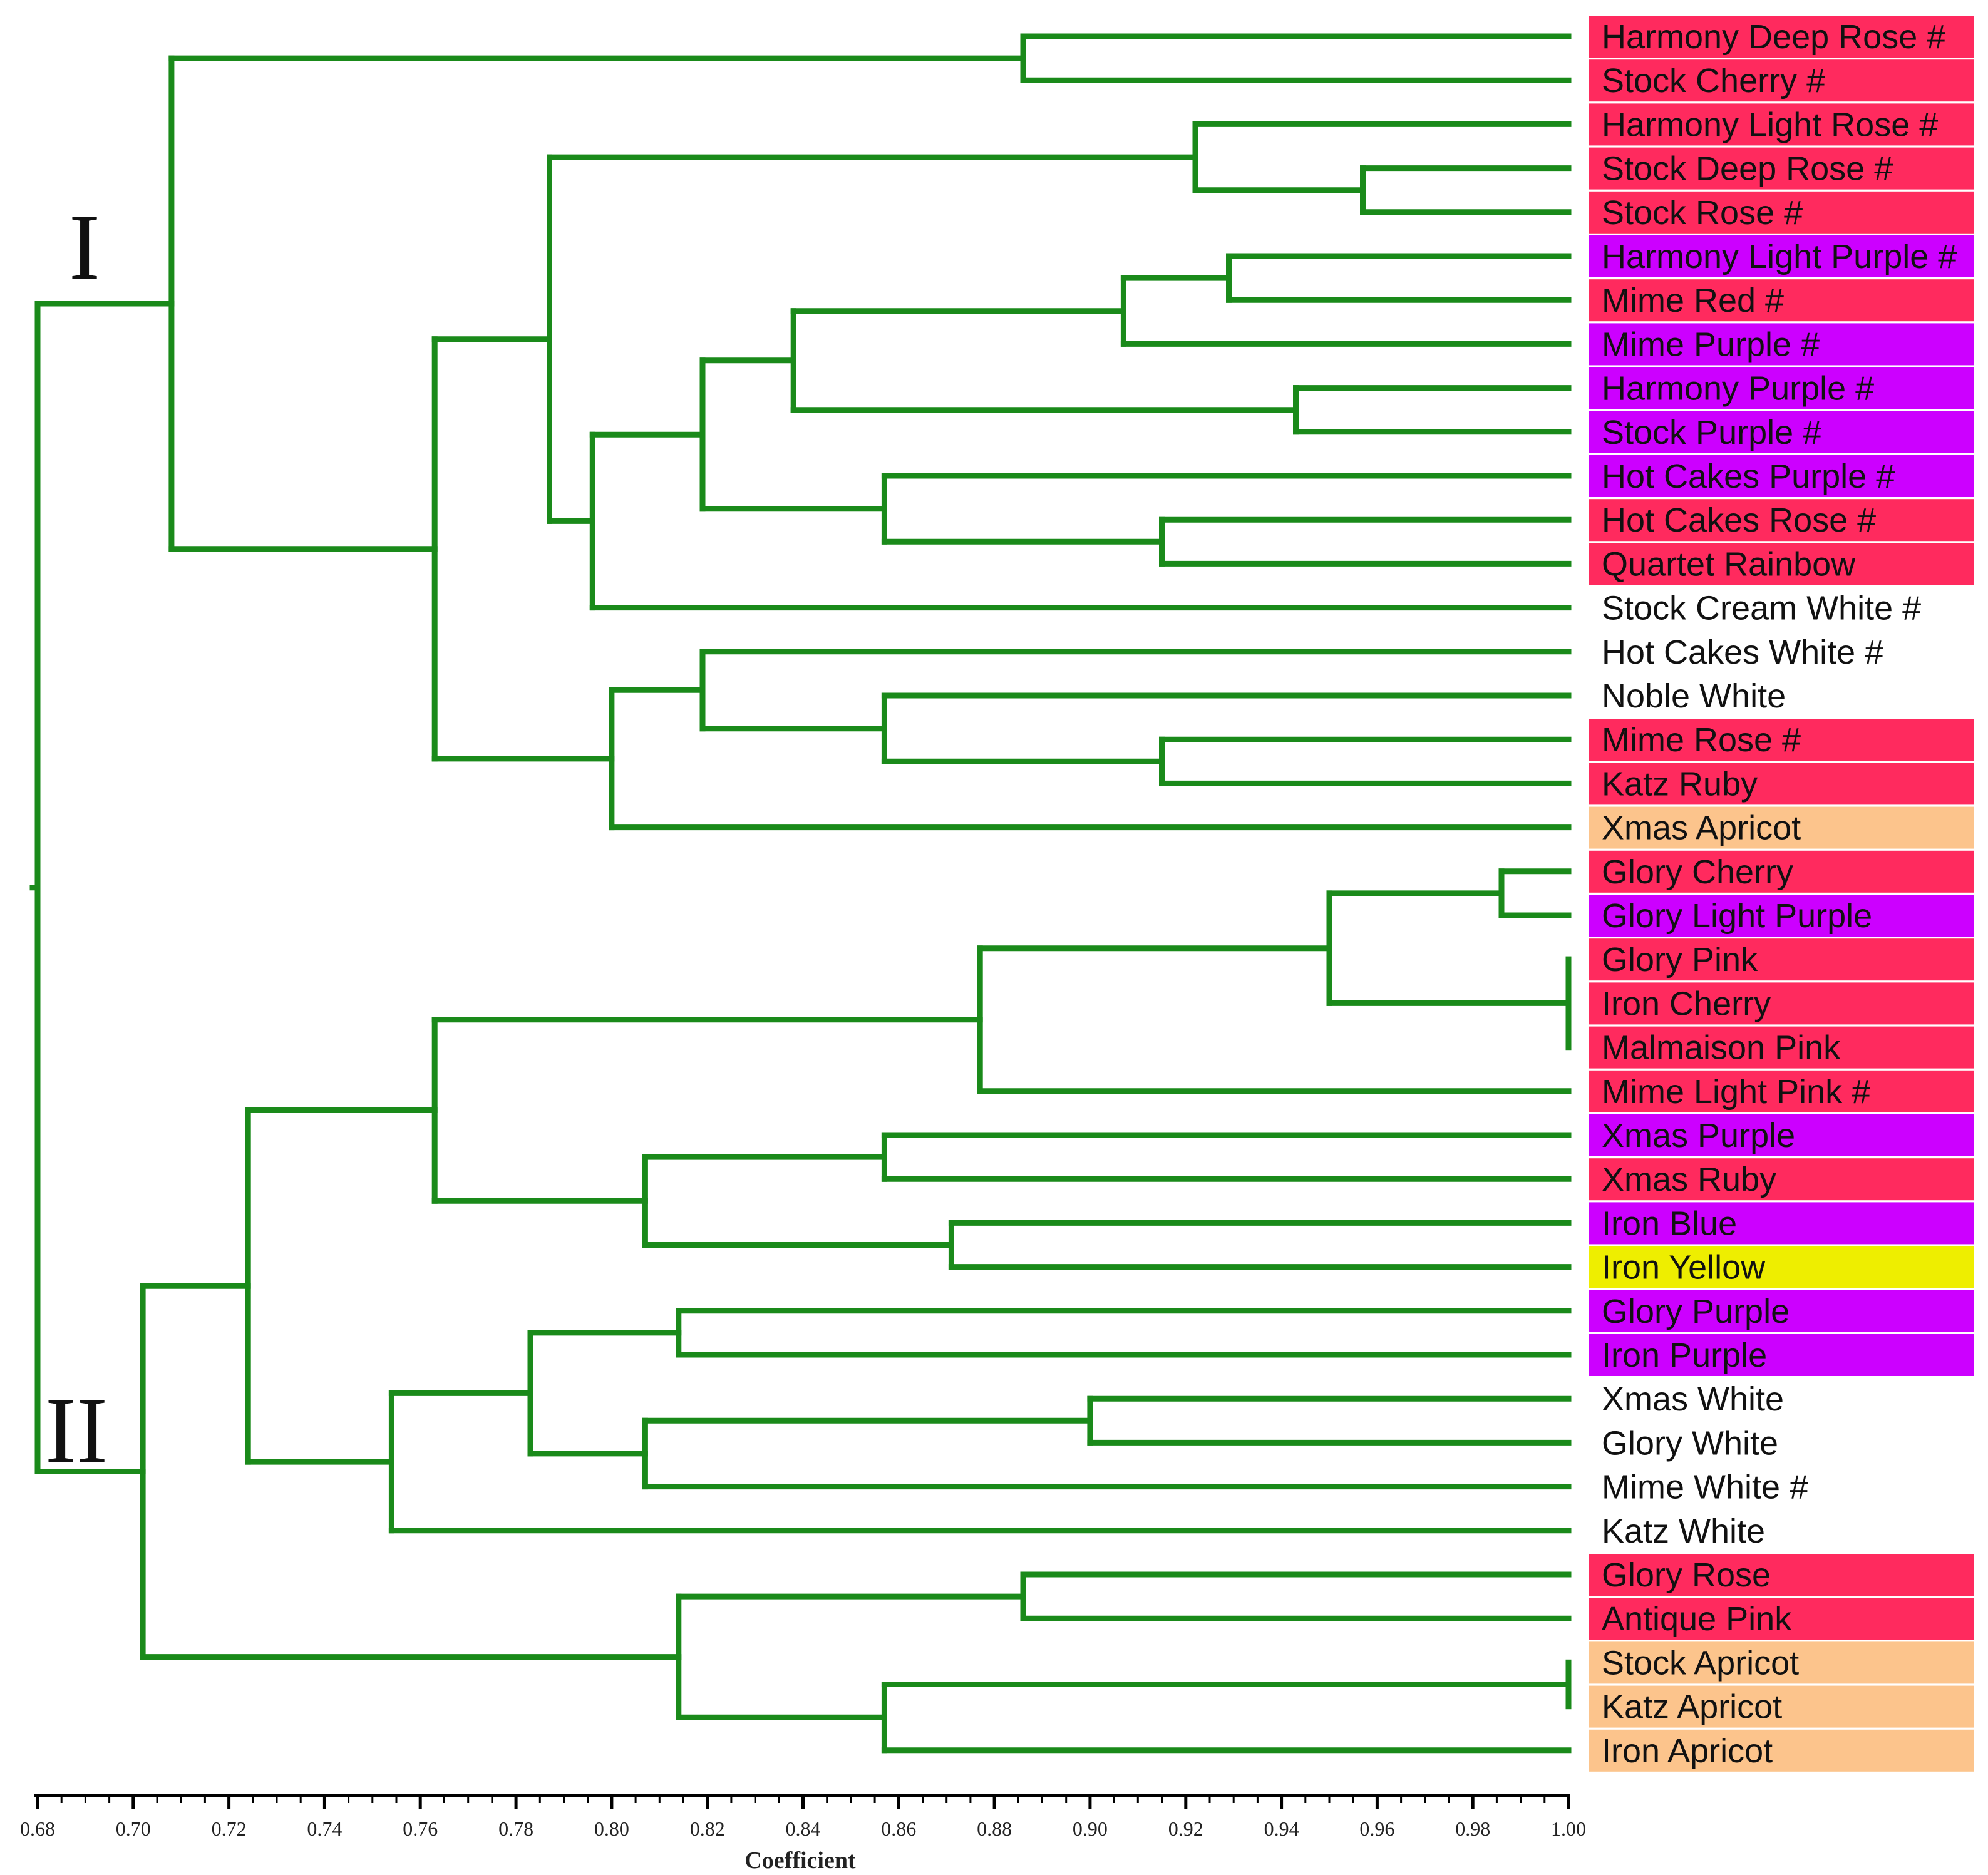 The width and height of the screenshot is (1988, 1875). Describe the element at coordinates (1683, 1531) in the screenshot. I see `leaf-label: Katz White` at that location.